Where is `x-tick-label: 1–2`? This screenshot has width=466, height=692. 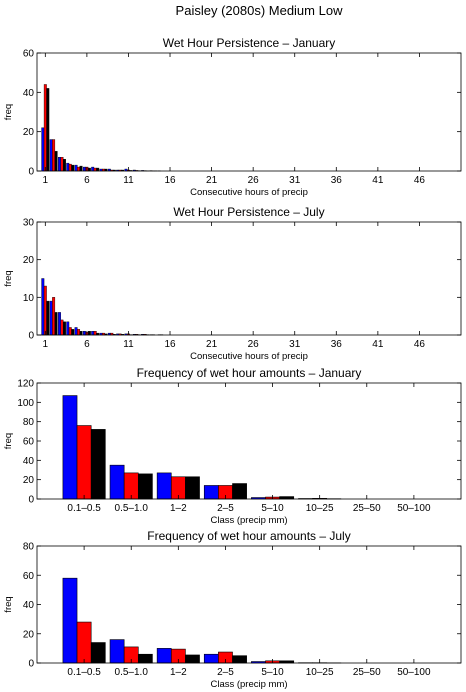
x-tick-label: 1–2 is located at coordinates (178, 508).